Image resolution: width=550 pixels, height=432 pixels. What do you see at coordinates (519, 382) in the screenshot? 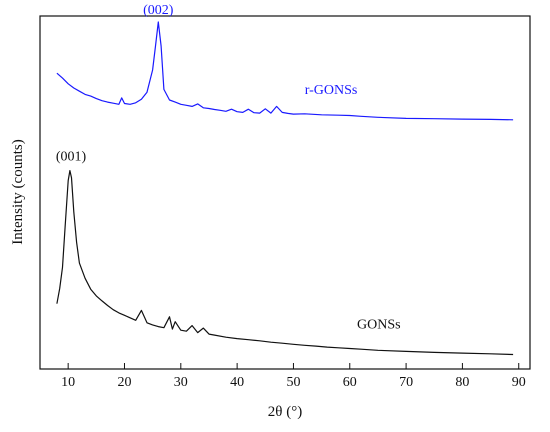
I see `x-tick-label: 90` at bounding box center [519, 382].